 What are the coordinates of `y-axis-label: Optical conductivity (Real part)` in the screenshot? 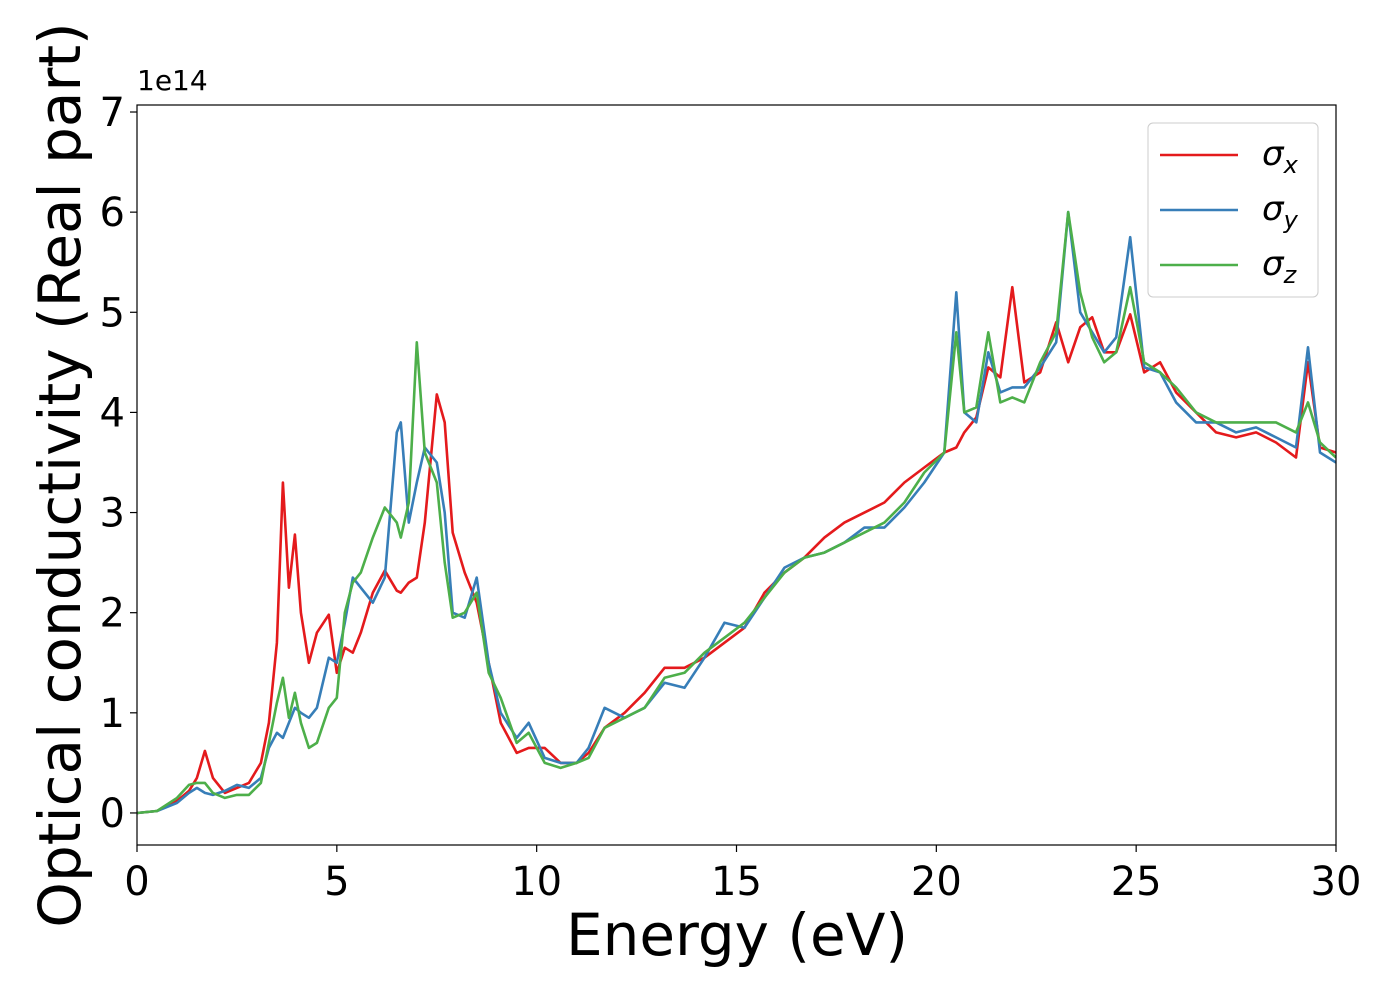 It's located at (60, 474).